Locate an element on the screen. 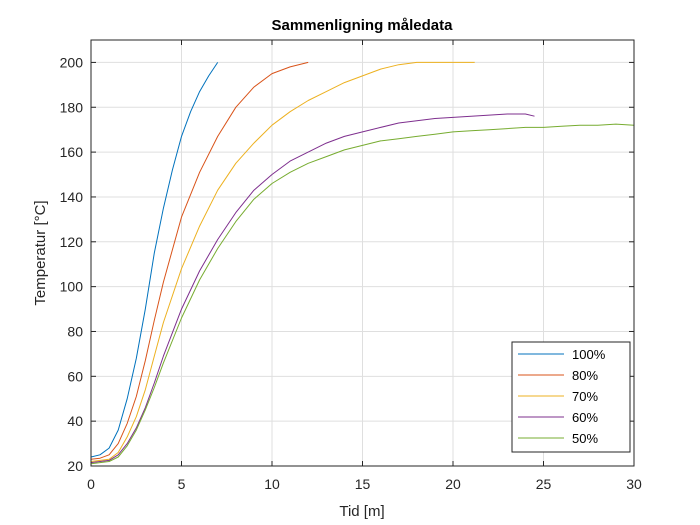 The height and width of the screenshot is (525, 700). y-tick-label: 140 is located at coordinates (72, 197).